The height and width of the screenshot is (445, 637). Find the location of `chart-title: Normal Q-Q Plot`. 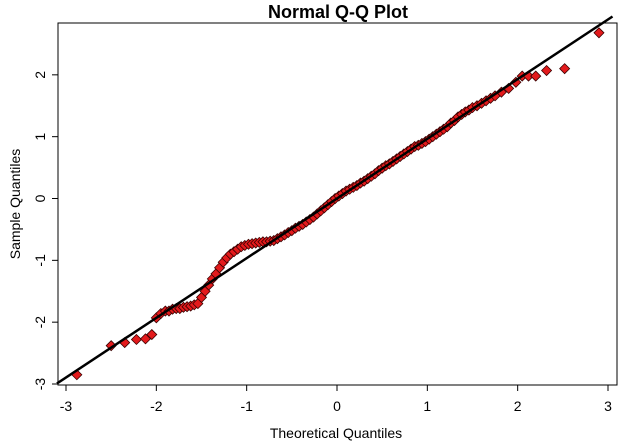

chart-title: Normal Q-Q Plot is located at coordinates (338, 12).